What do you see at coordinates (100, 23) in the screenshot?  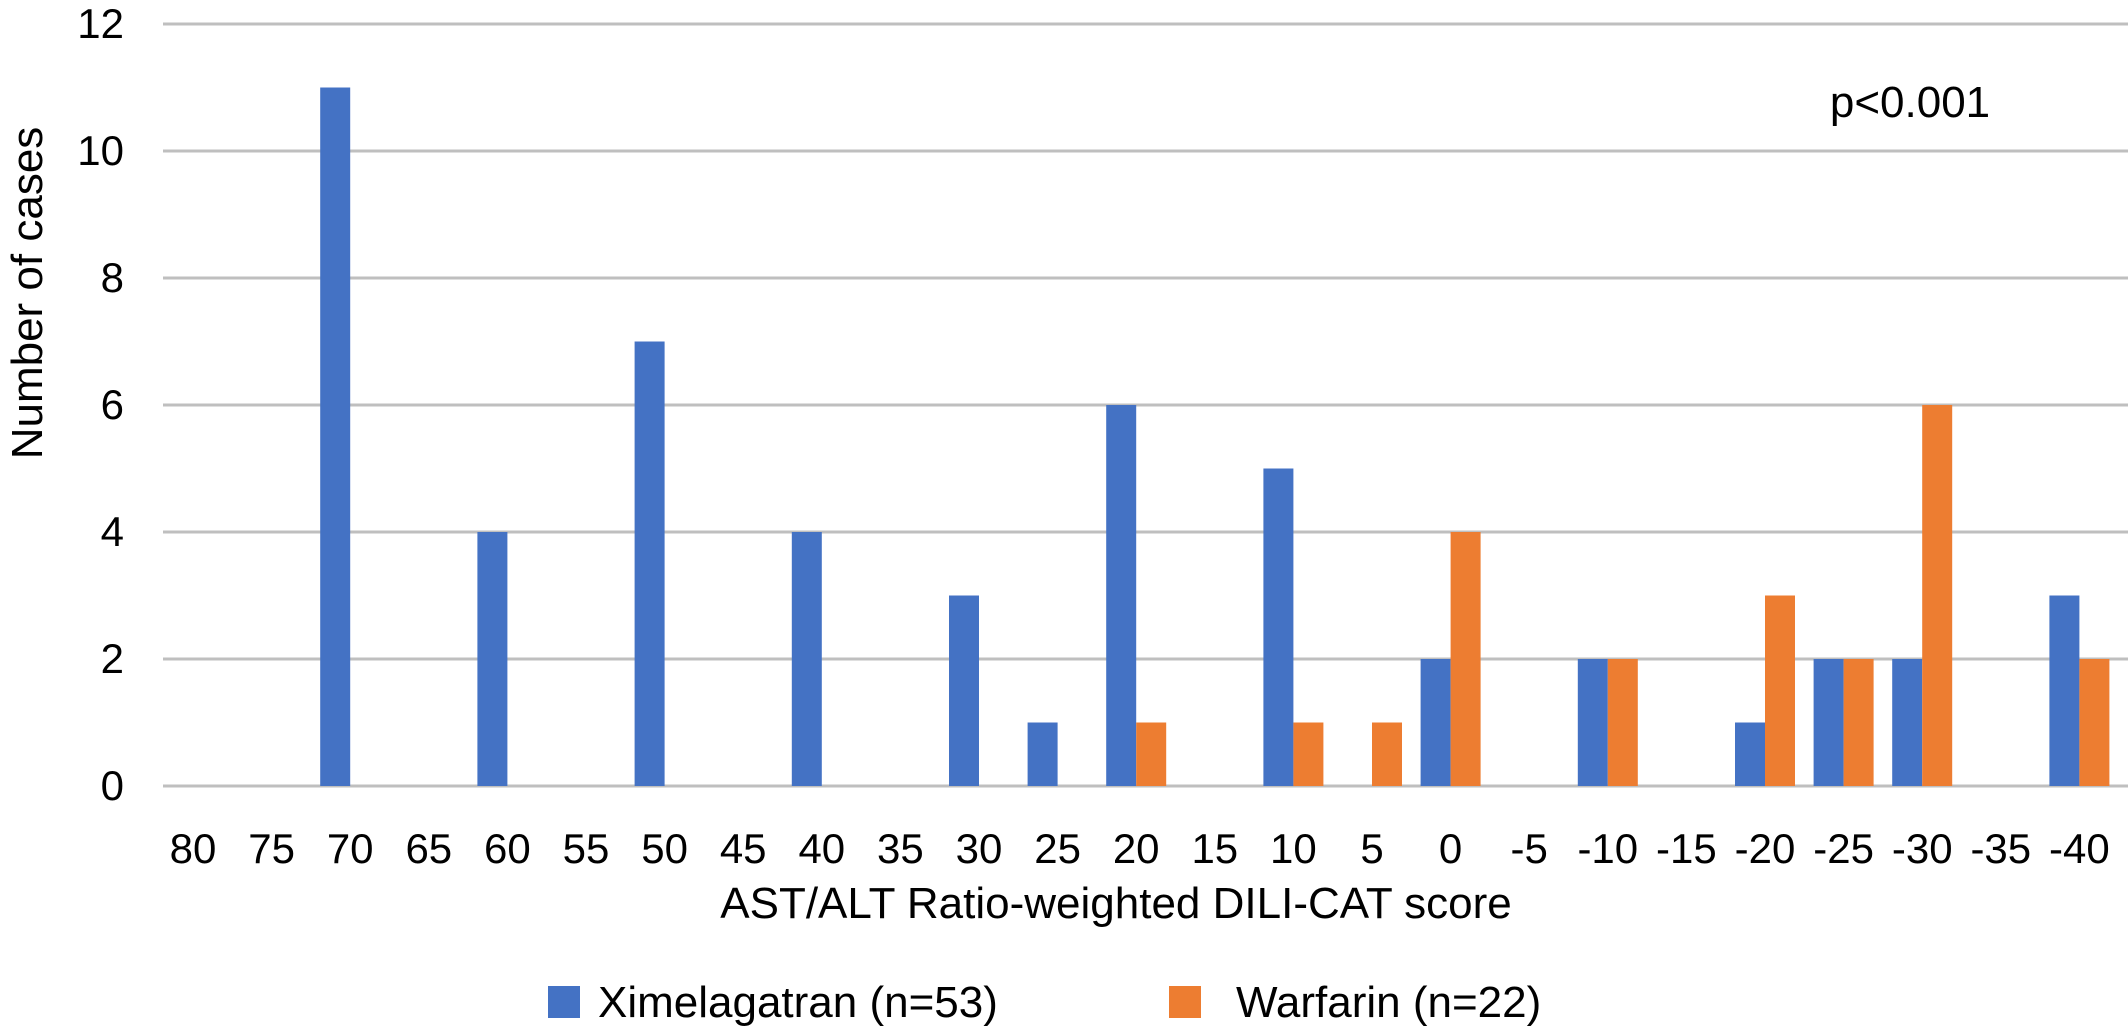 I see `y-tick-label: 12` at bounding box center [100, 23].